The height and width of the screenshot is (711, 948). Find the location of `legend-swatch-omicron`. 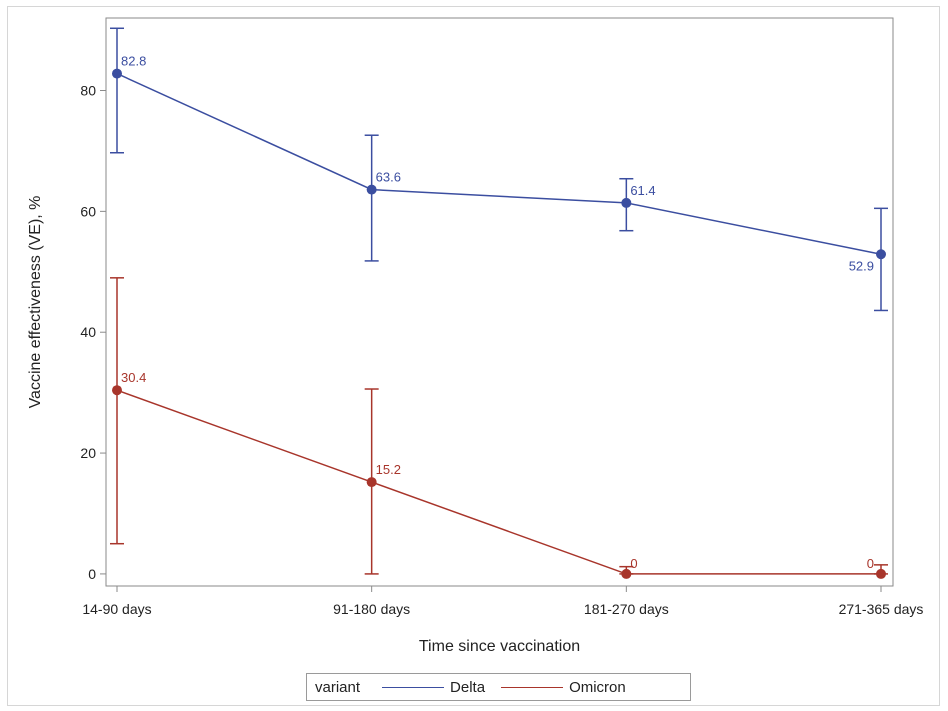

legend-swatch-omicron is located at coordinates (532, 687).